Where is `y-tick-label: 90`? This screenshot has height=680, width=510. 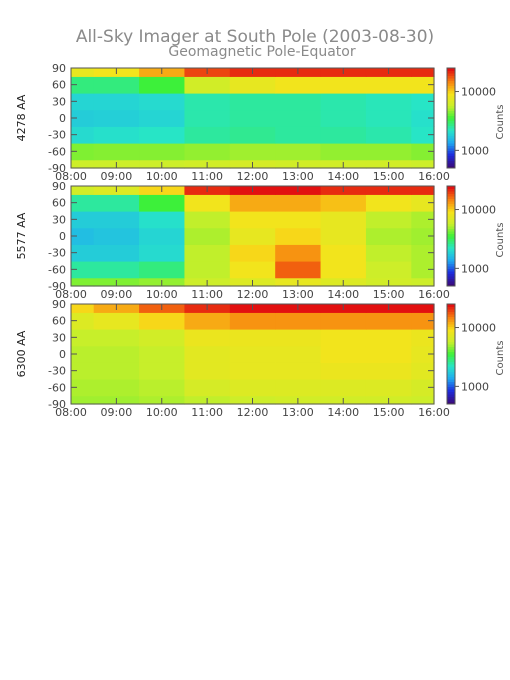
y-tick-label: 90 is located at coordinates (59, 304).